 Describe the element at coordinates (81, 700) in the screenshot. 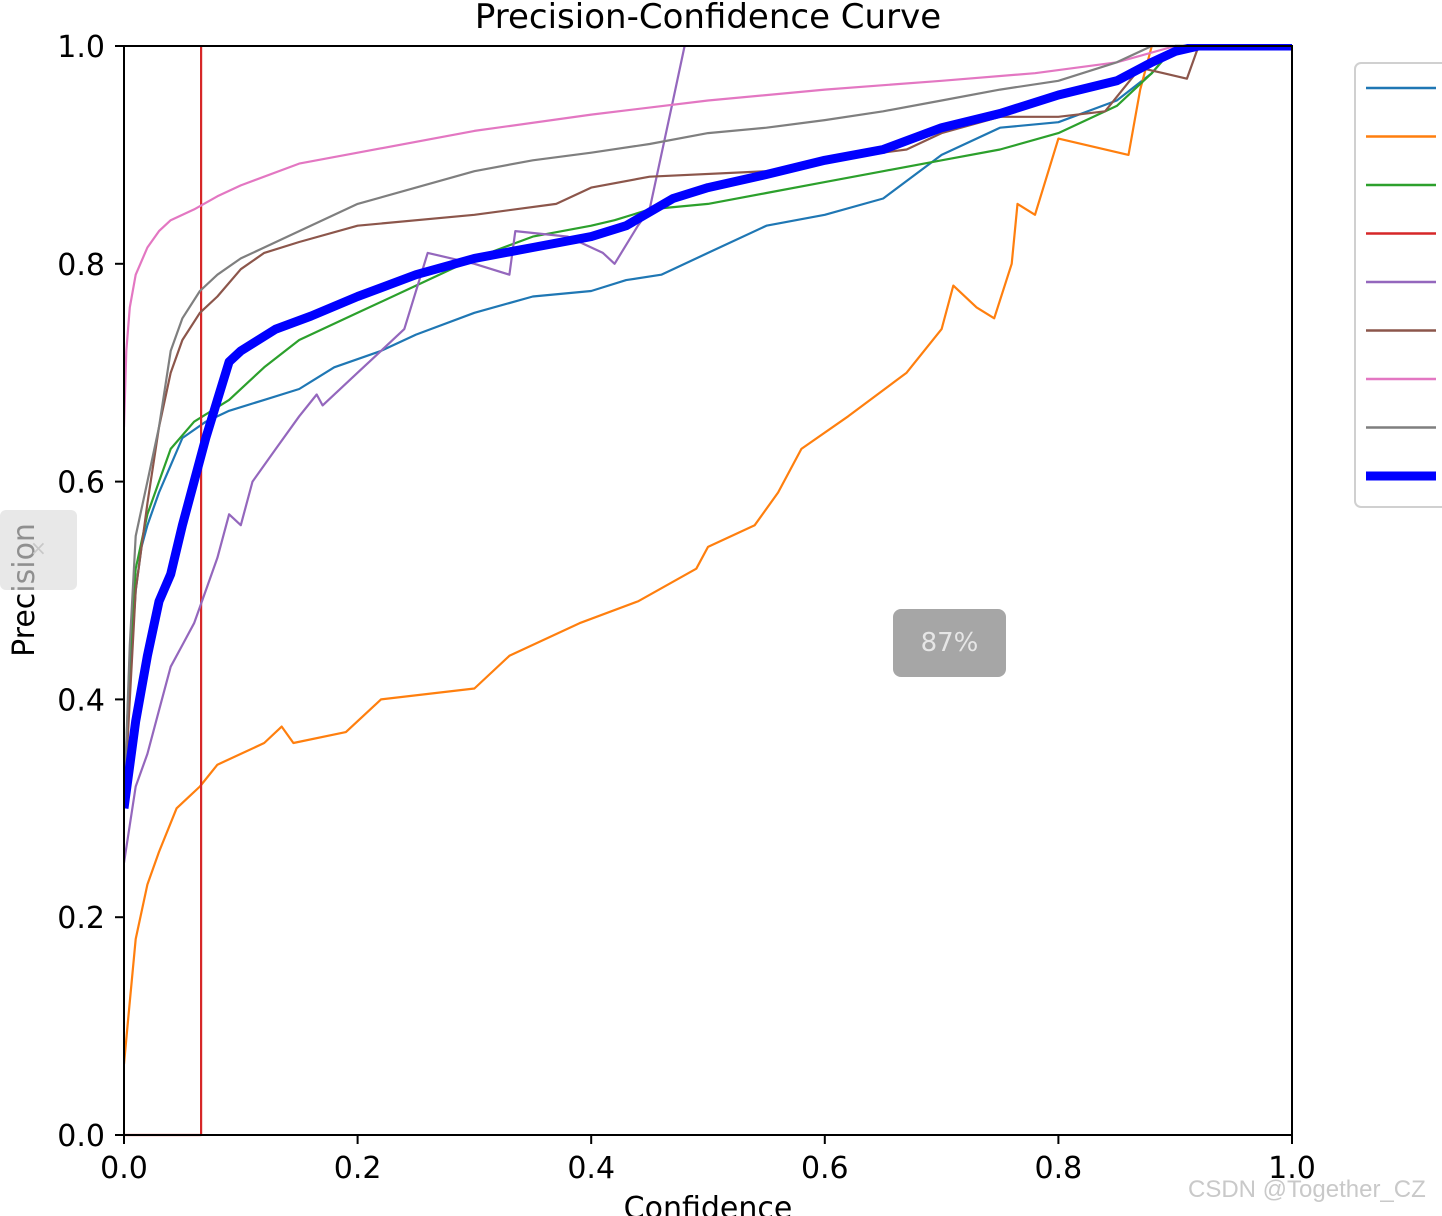

I see `y-tick-label: 0.4` at that location.